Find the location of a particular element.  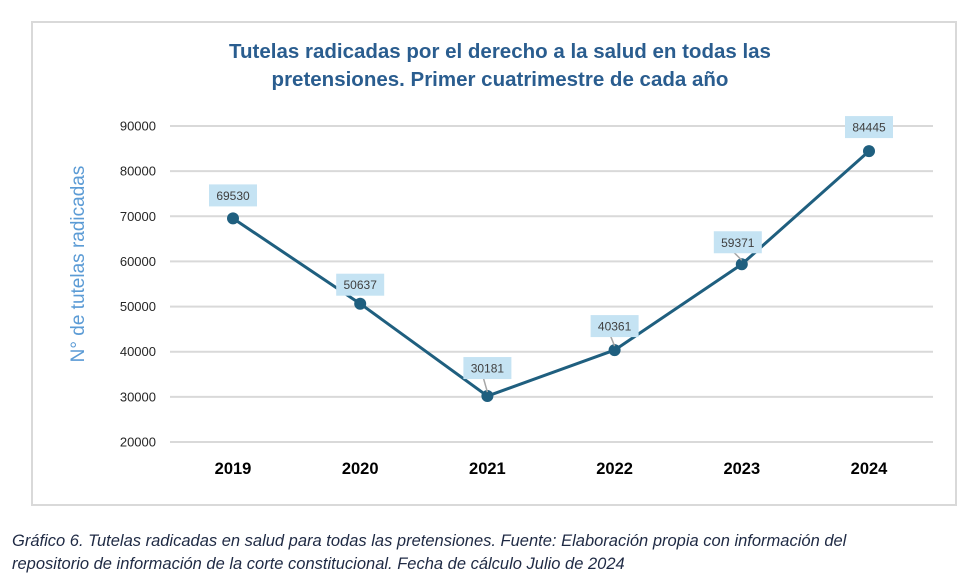

data-label-text: 69530 is located at coordinates (233, 196).